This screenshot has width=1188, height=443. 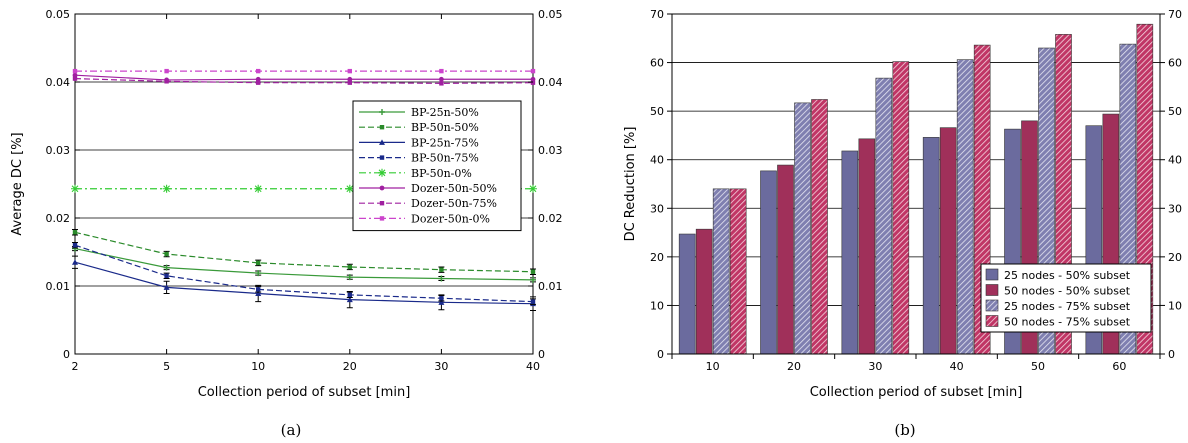 What do you see at coordinates (445, 142) in the screenshot?
I see `a-legend-label: BP-25n-75%` at bounding box center [445, 142].